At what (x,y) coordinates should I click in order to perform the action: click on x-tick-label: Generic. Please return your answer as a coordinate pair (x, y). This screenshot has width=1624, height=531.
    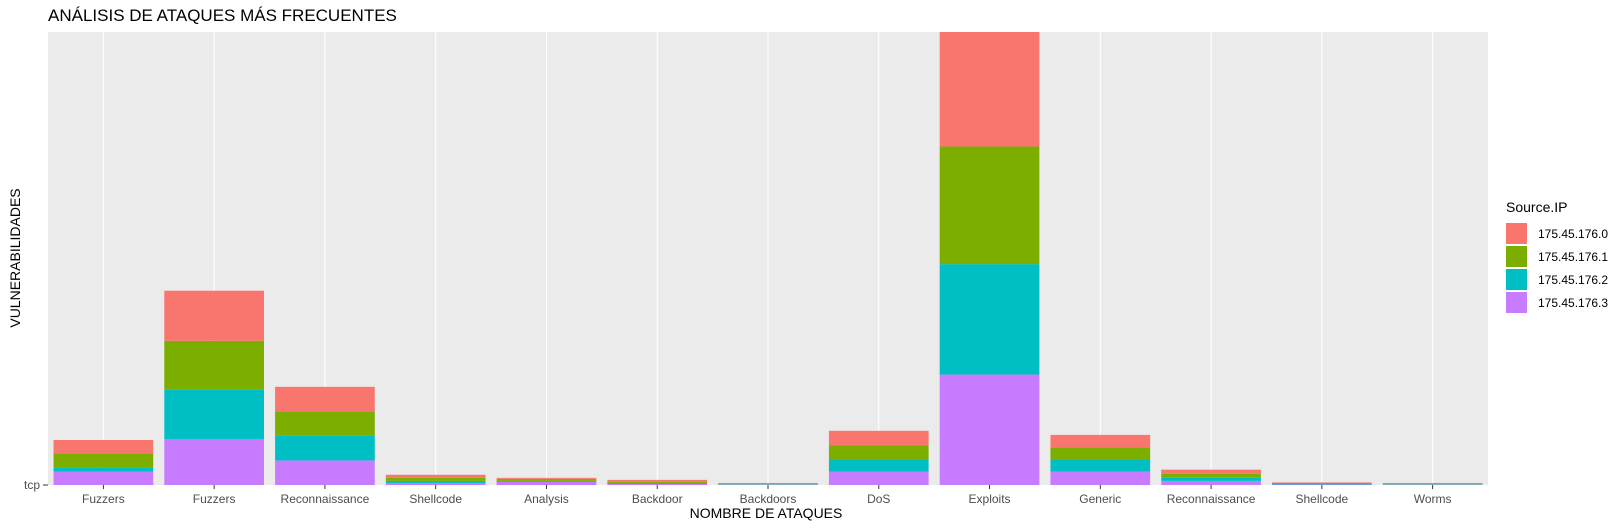
    Looking at the image, I should click on (1100, 499).